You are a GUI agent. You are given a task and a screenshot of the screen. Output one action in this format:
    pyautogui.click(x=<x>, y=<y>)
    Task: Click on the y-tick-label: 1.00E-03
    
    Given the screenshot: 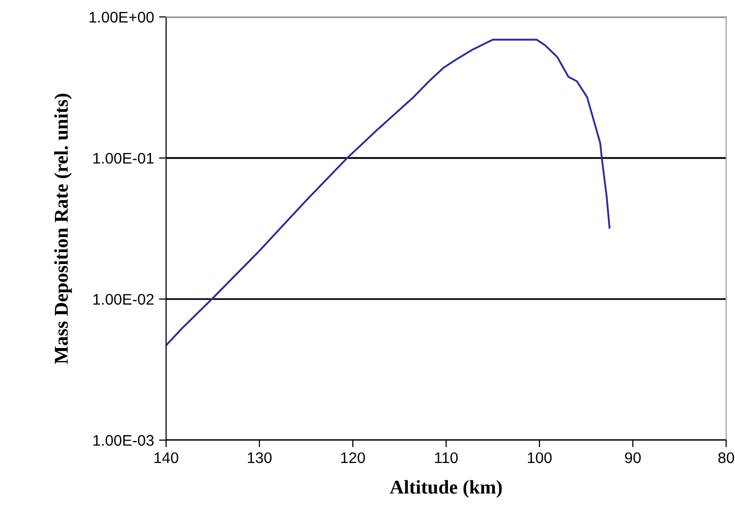 What is the action you would take?
    pyautogui.click(x=123, y=440)
    